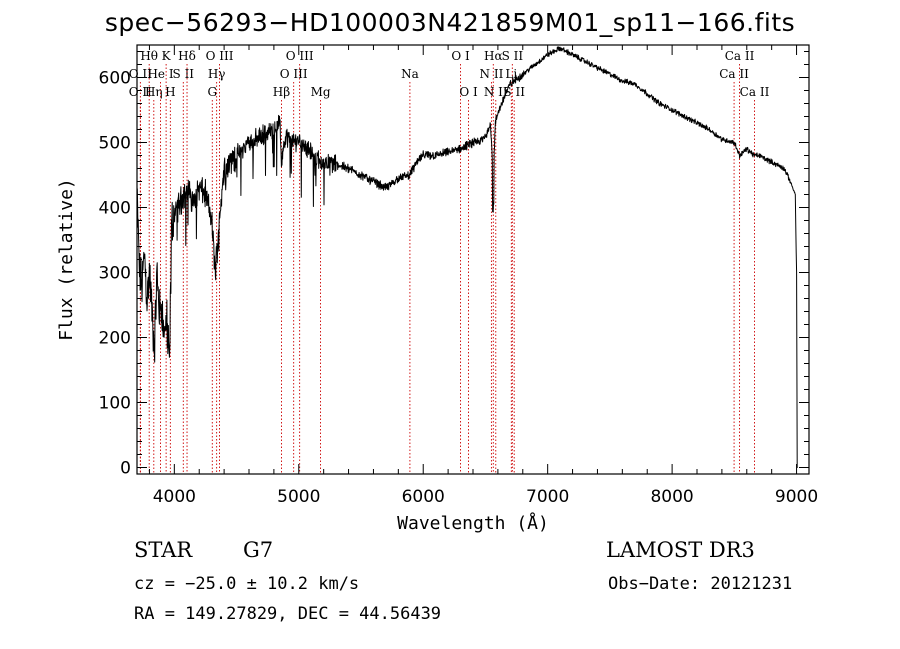 This screenshot has width=900, height=649. Describe the element at coordinates (281, 92) in the screenshot. I see `marker-label-12: Hβ` at that location.